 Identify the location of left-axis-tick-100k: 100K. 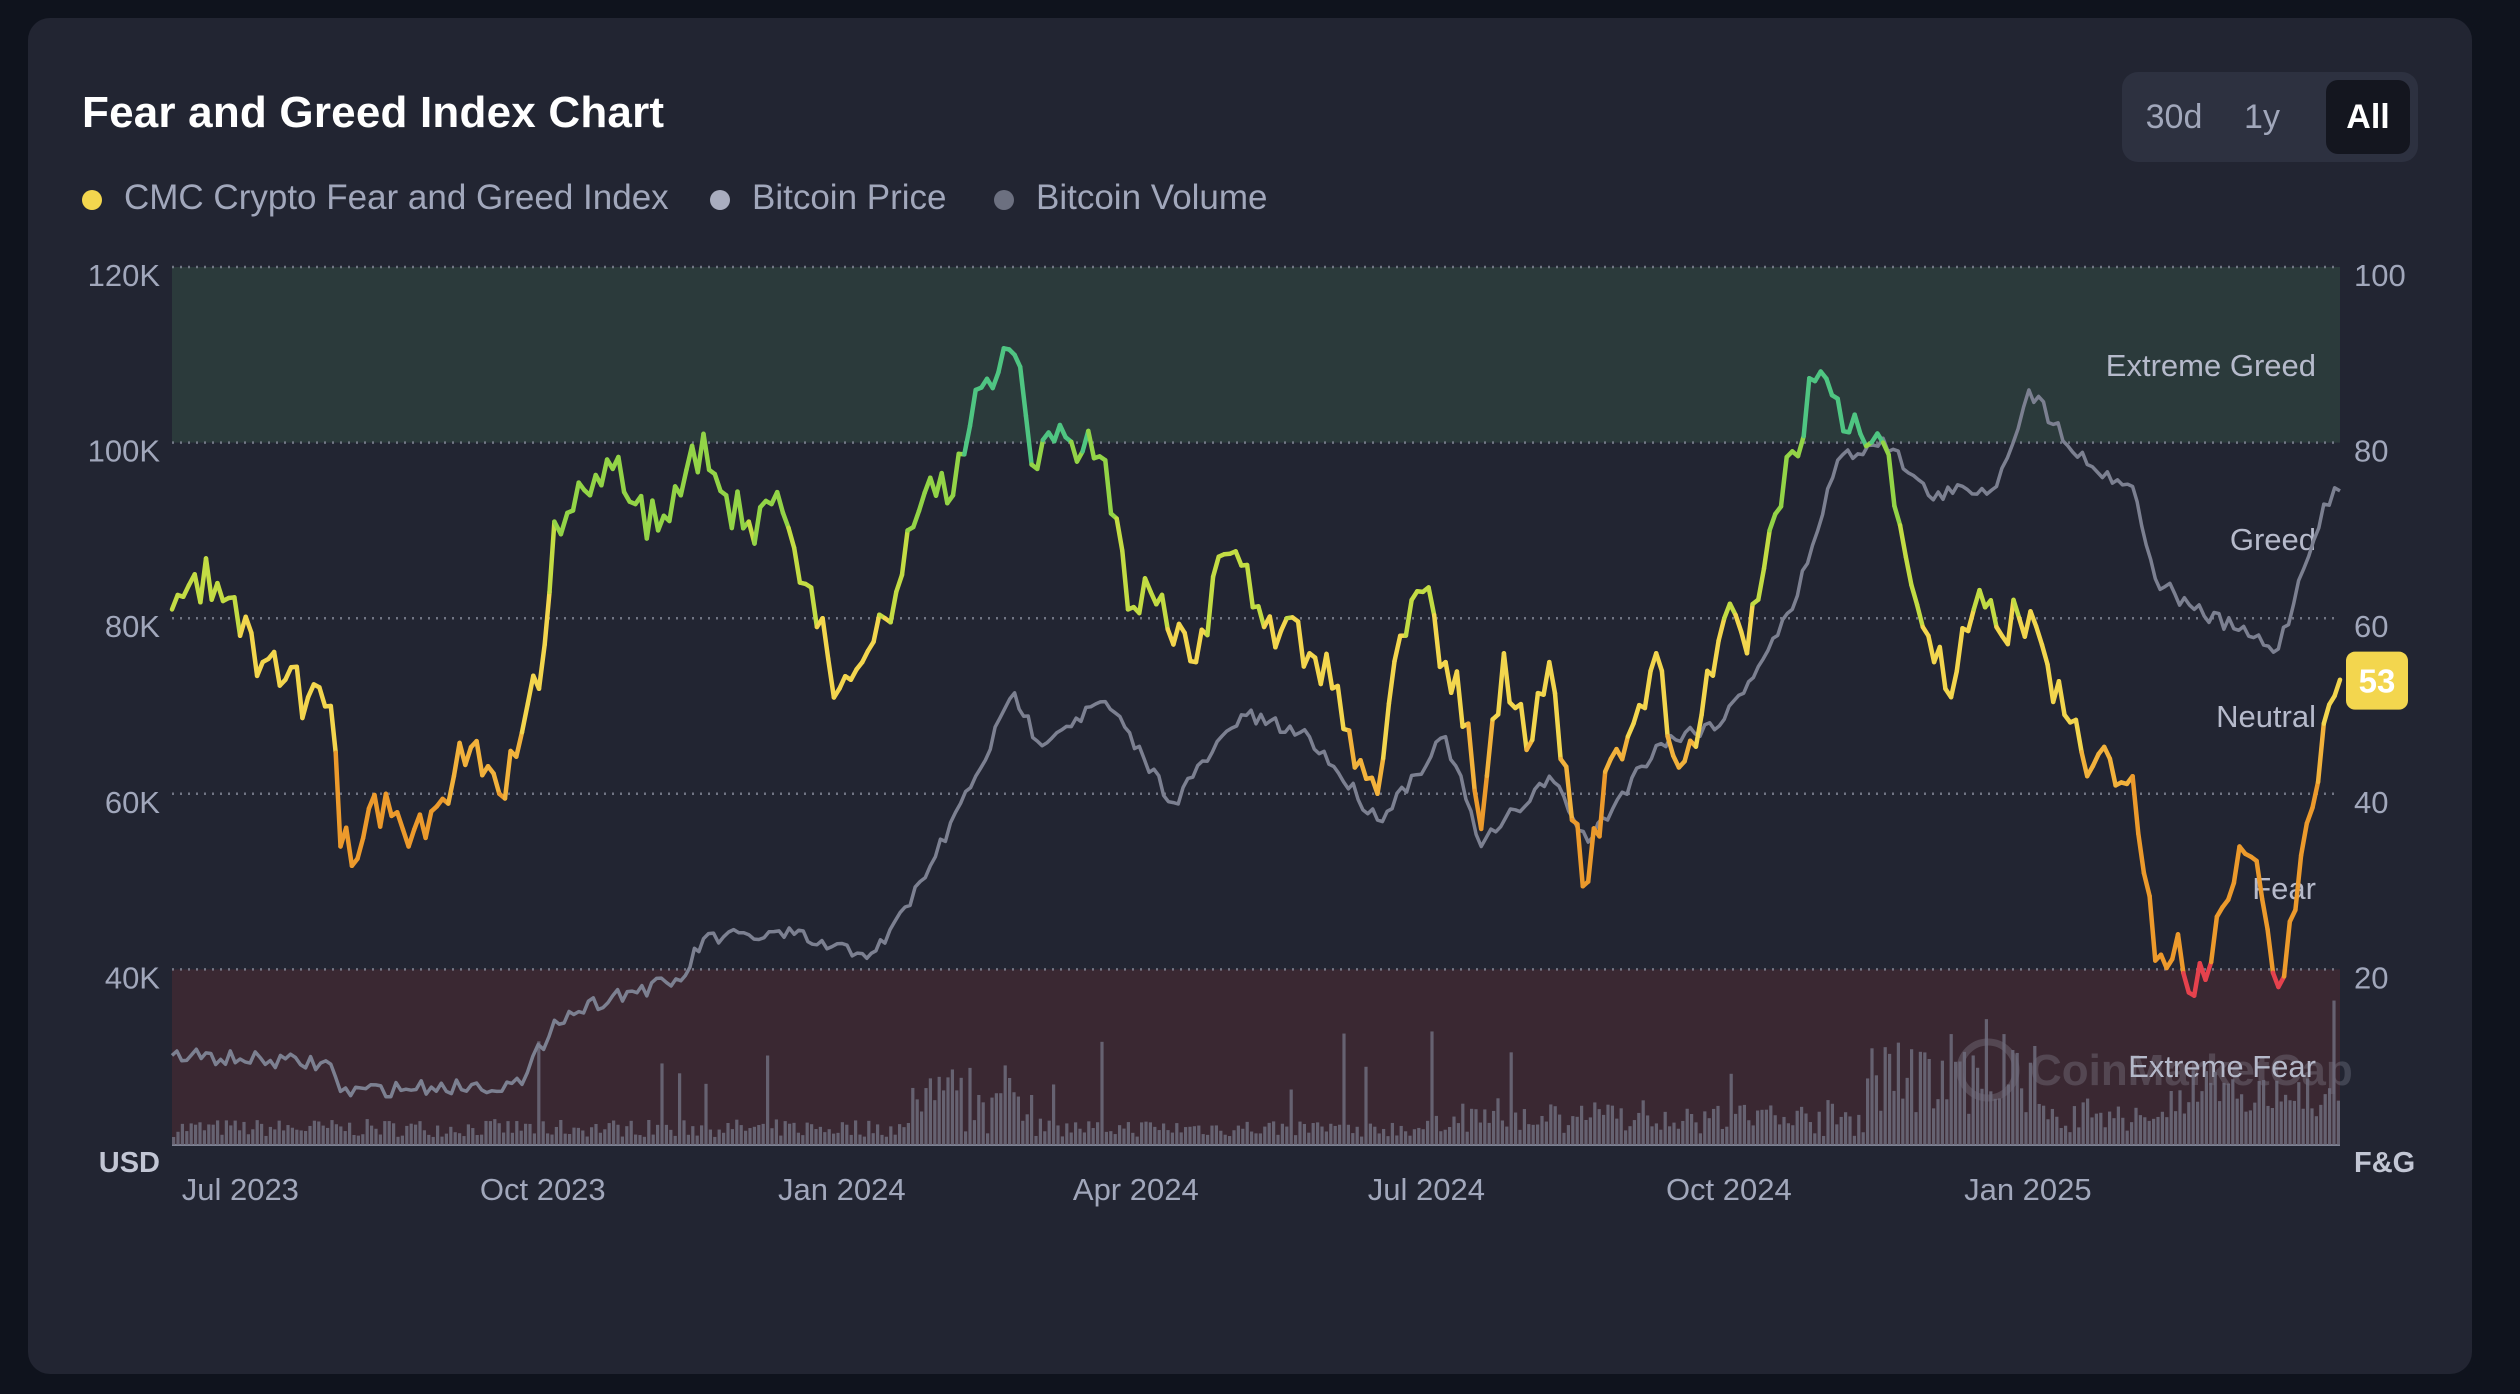
(124, 451).